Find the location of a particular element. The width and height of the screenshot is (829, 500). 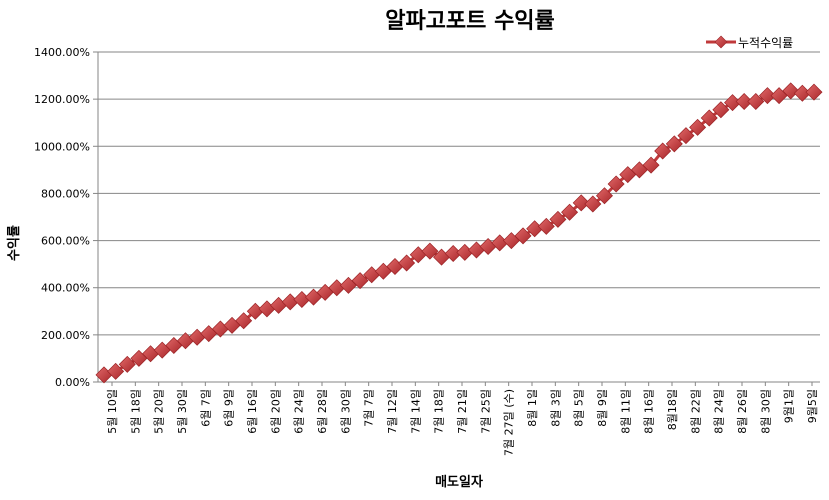

x-tick-label: 5월 20일 is located at coordinates (159, 411).